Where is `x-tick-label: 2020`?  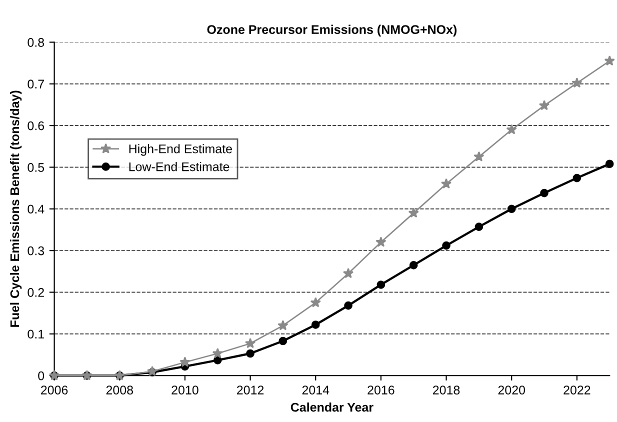 x-tick-label: 2020 is located at coordinates (512, 390).